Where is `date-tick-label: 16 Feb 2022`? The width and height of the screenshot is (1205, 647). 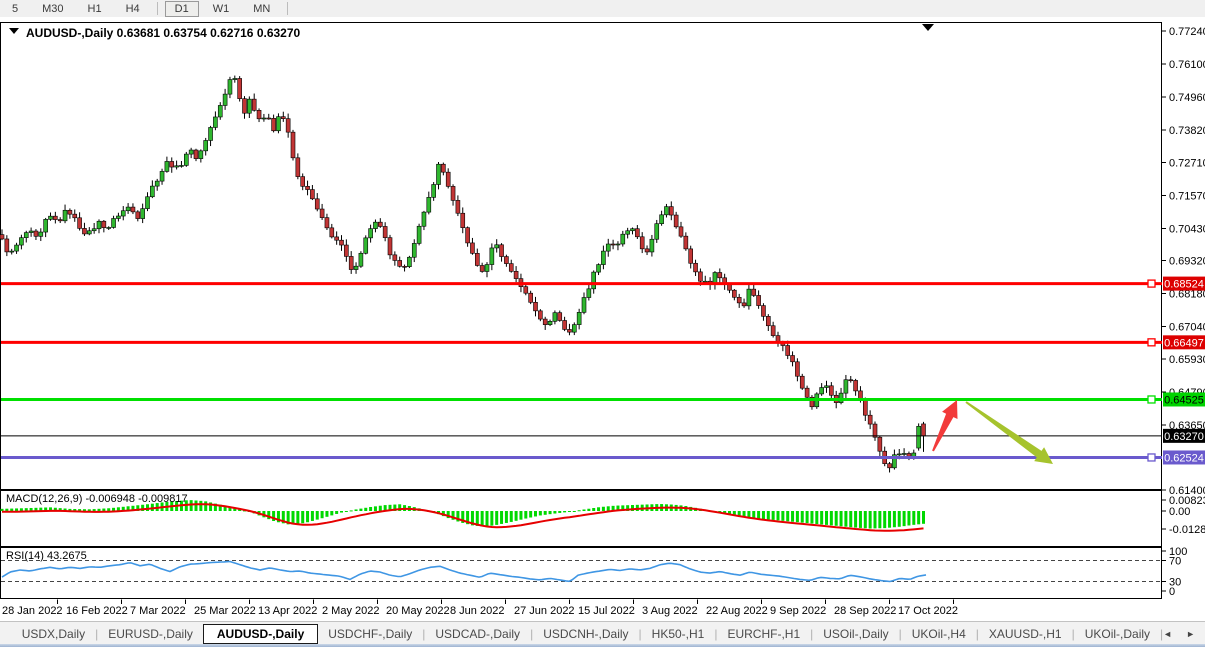 date-tick-label: 16 Feb 2022 is located at coordinates (97, 611).